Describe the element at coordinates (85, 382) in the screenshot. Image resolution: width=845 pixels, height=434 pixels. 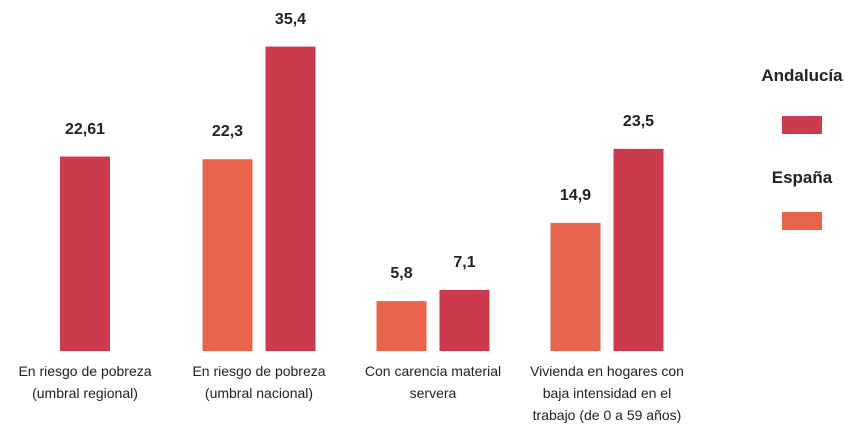
I see `x-tick-label: En riesgo de pobreza (umbral regional)` at that location.